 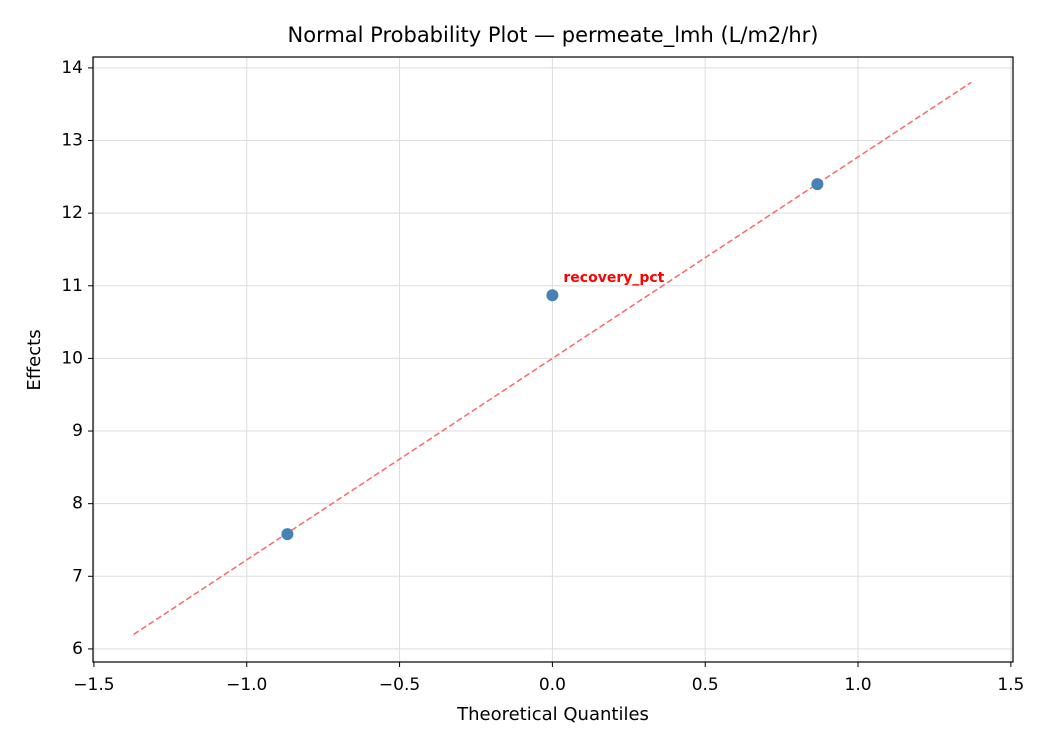 What do you see at coordinates (705, 685) in the screenshot?
I see `x-tick-label: 0.5` at bounding box center [705, 685].